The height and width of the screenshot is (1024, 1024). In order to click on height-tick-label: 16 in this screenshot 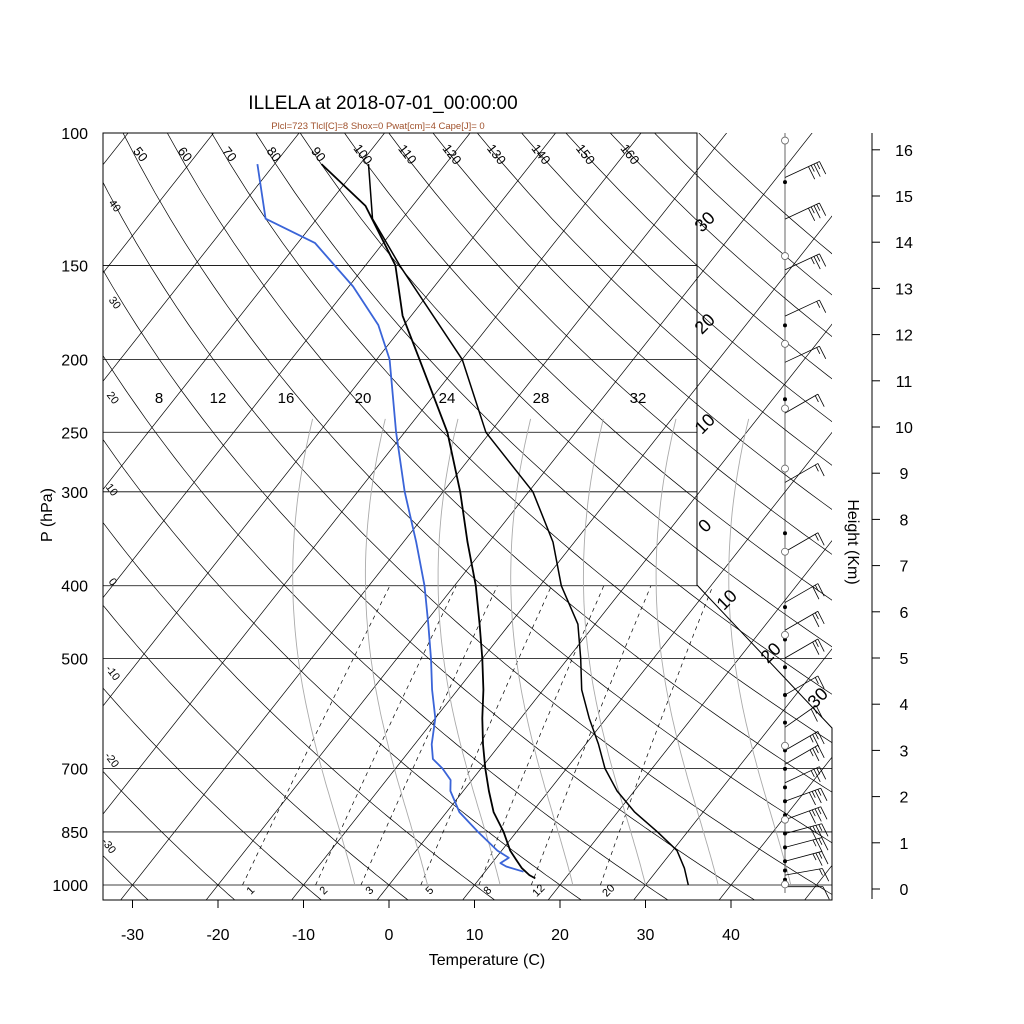, I will do `click(904, 151)`.